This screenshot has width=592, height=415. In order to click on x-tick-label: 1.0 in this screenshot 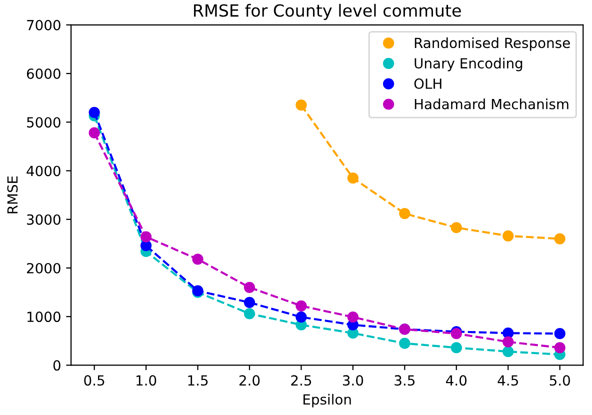, I will do `click(146, 380)`.